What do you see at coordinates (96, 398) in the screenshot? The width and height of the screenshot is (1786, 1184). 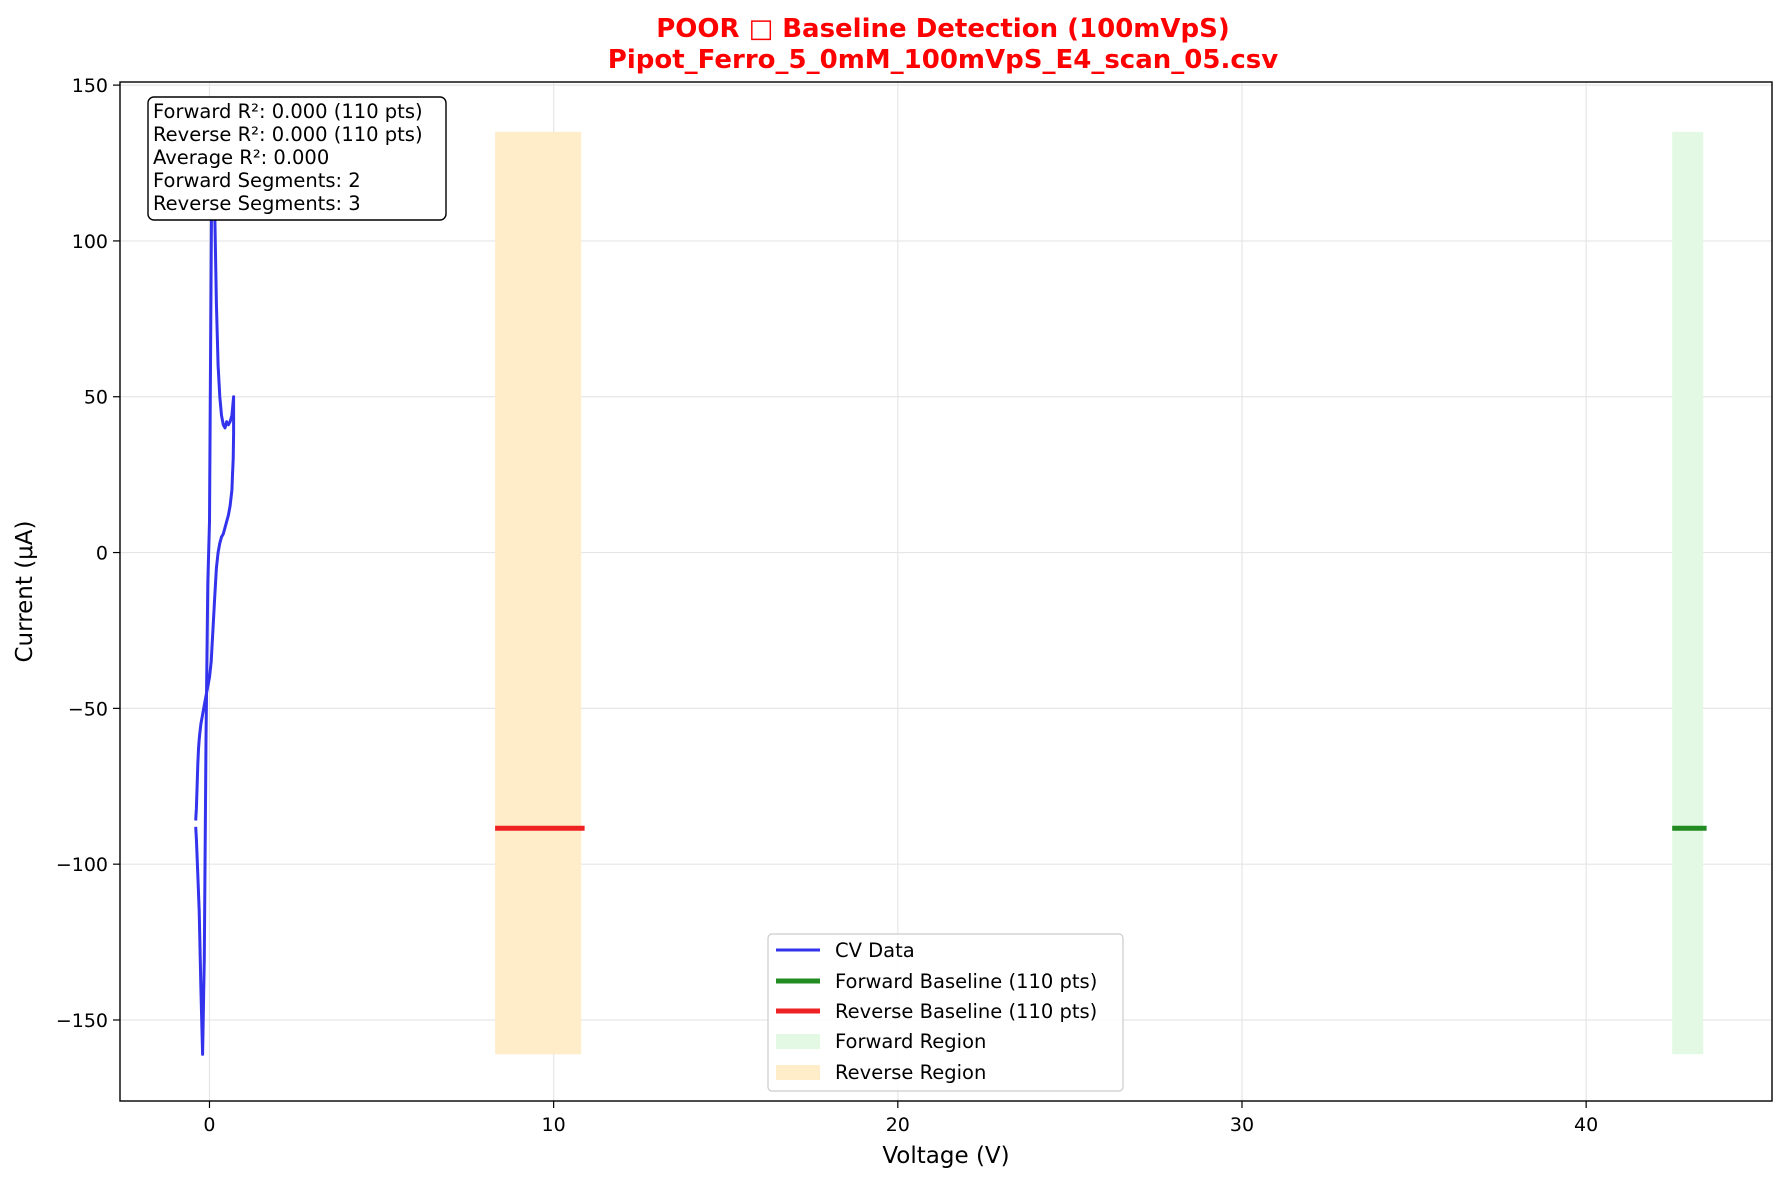 I see `y-tick-label: 50` at bounding box center [96, 398].